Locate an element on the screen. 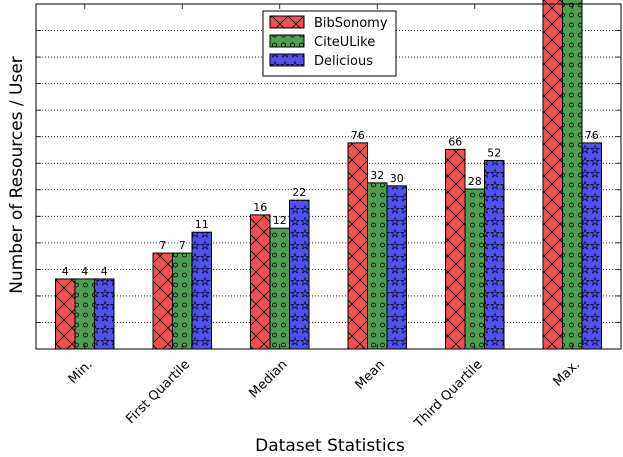 The height and width of the screenshot is (457, 623). data-label: 11 is located at coordinates (202, 224).